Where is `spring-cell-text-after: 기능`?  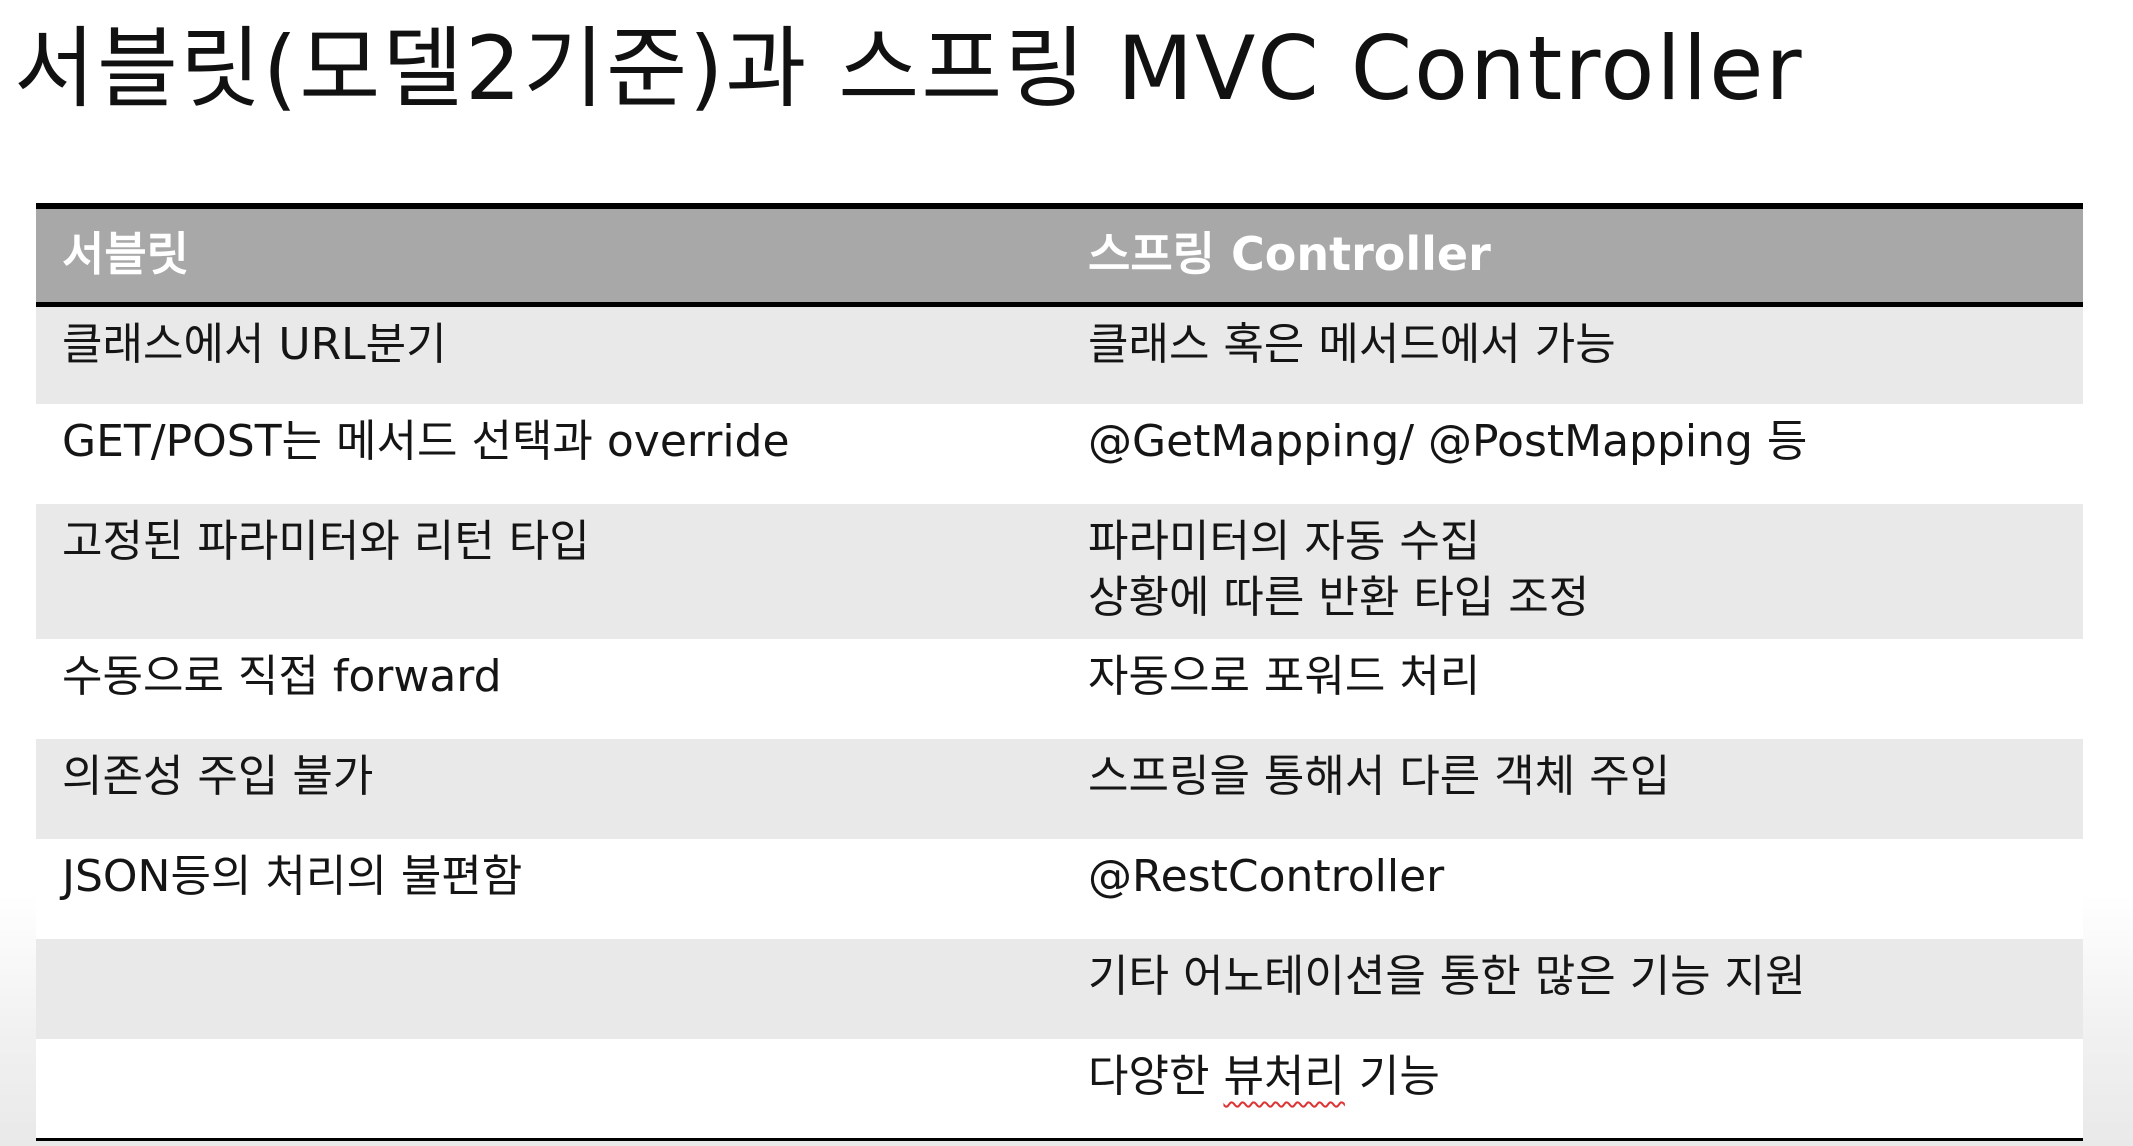 spring-cell-text-after: 기능 is located at coordinates (1392, 1076).